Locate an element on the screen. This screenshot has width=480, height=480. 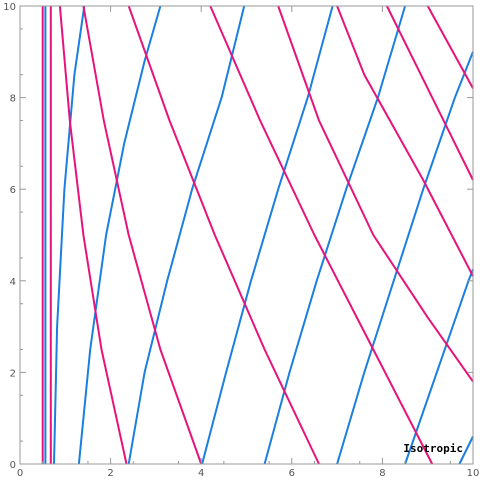
x-tick-label-4: 4 is located at coordinates (201, 473).